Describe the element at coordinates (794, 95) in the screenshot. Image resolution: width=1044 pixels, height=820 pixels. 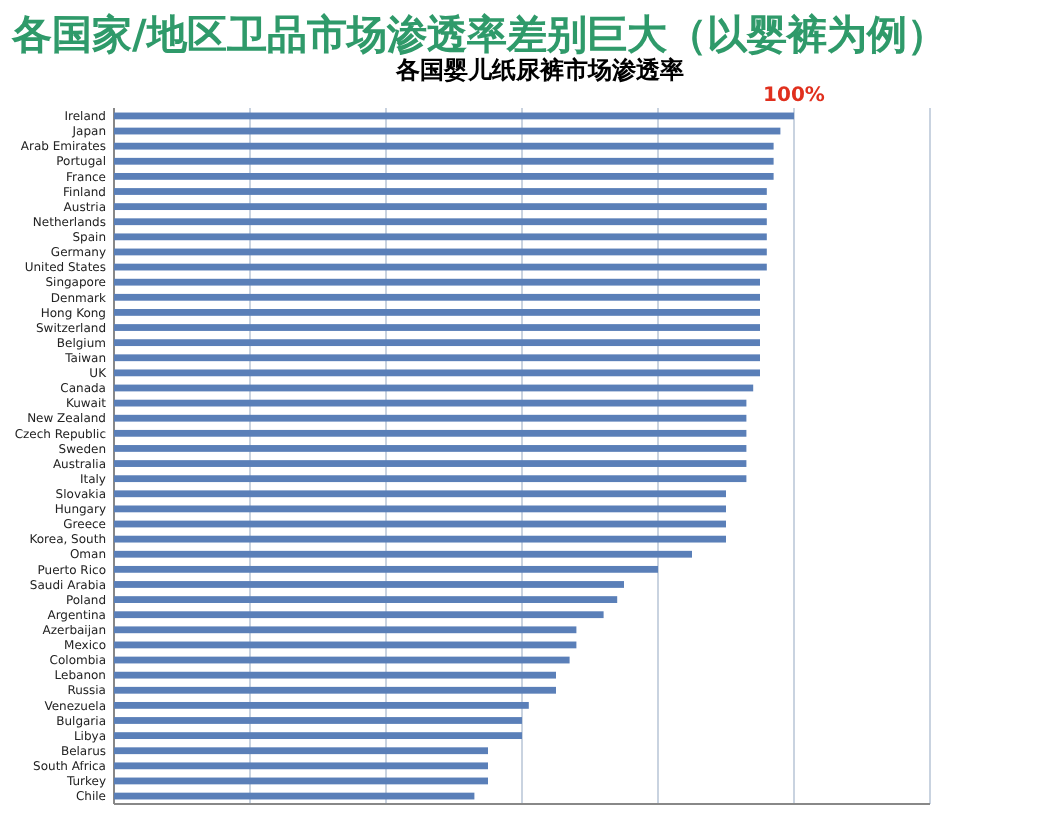
I see `data-label: 100%` at that location.